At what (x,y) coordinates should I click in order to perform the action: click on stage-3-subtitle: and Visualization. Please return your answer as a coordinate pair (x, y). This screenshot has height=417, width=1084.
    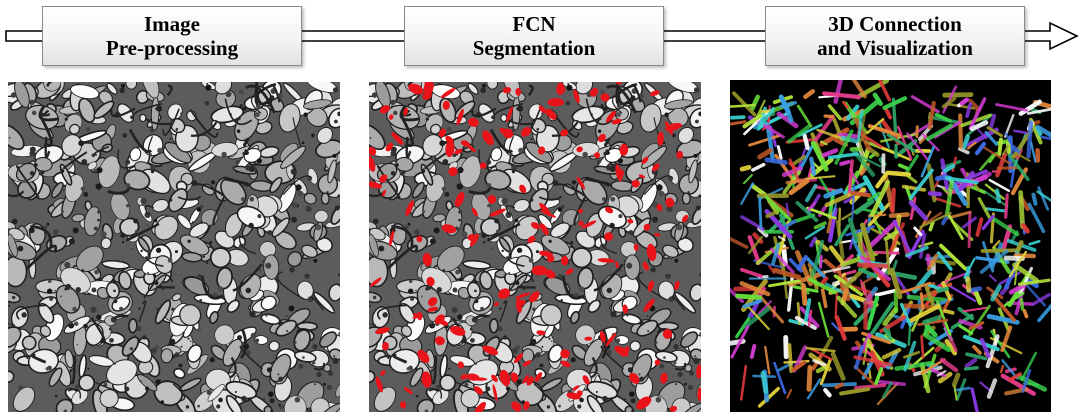
    Looking at the image, I should click on (895, 48).